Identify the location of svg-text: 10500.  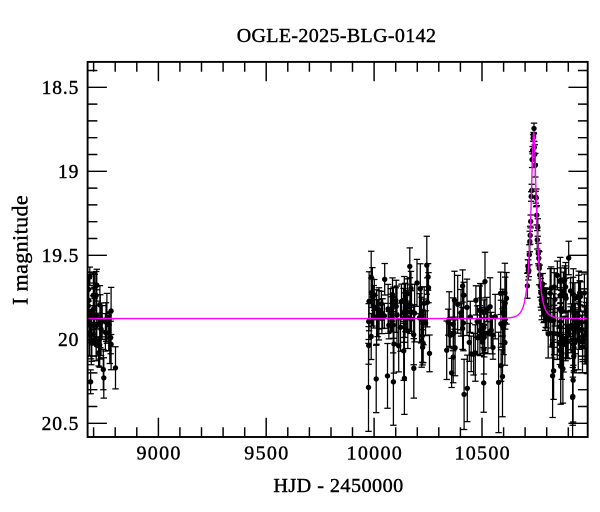
(482, 453).